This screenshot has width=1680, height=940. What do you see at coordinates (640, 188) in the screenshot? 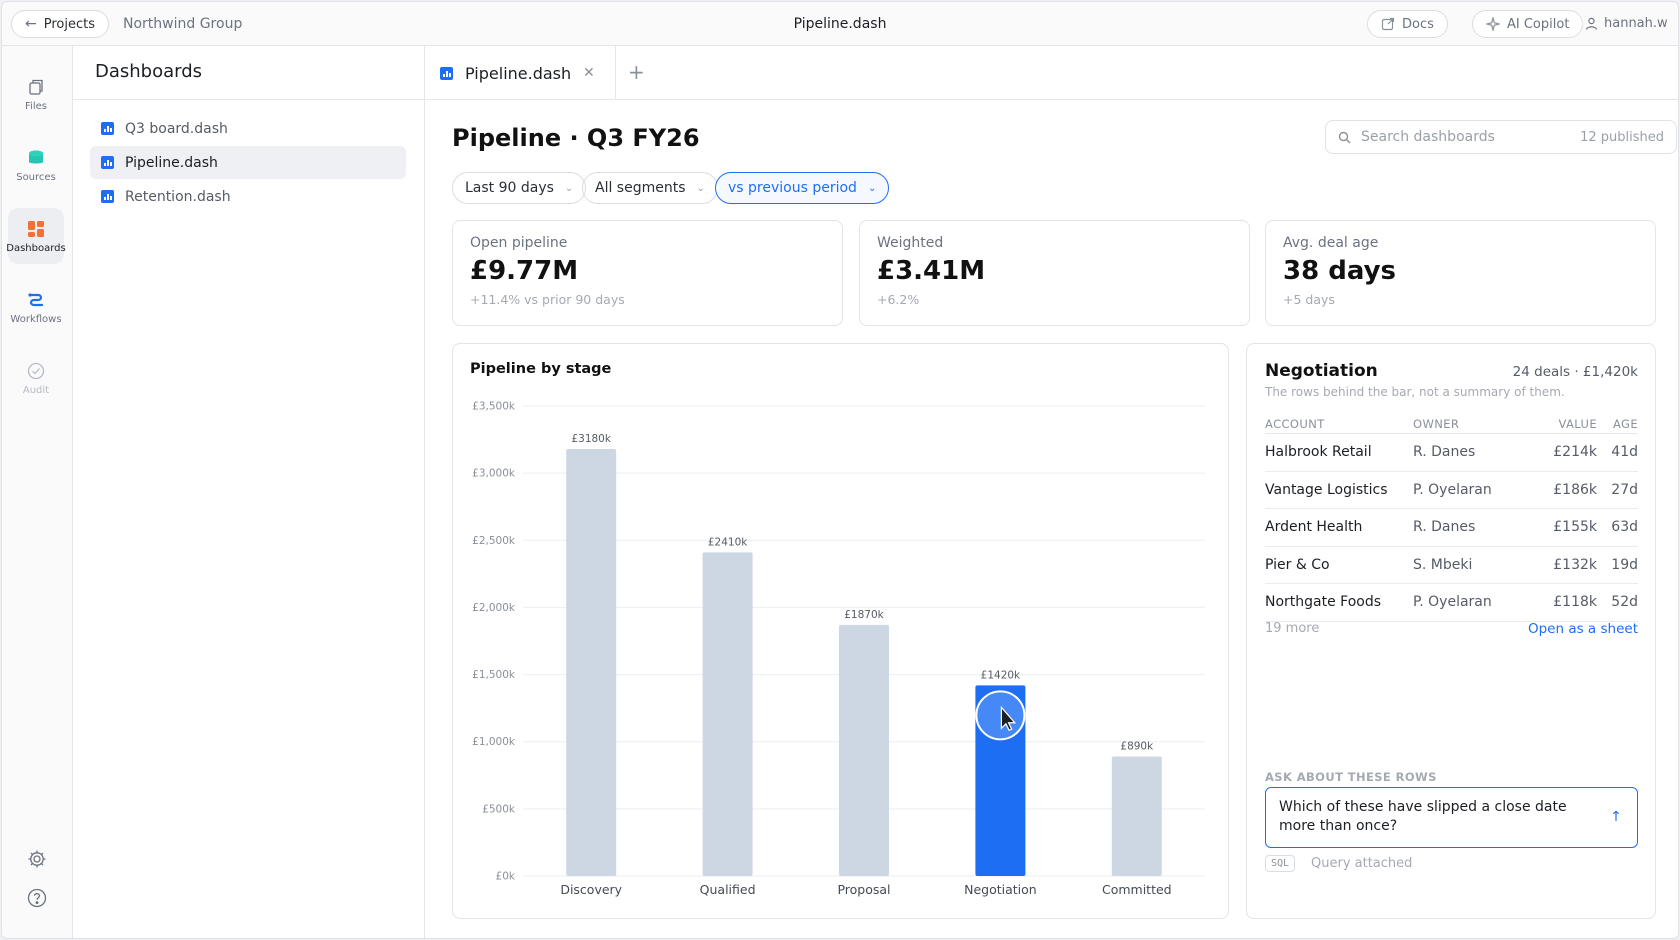
I see `filter-label: All segments` at bounding box center [640, 188].